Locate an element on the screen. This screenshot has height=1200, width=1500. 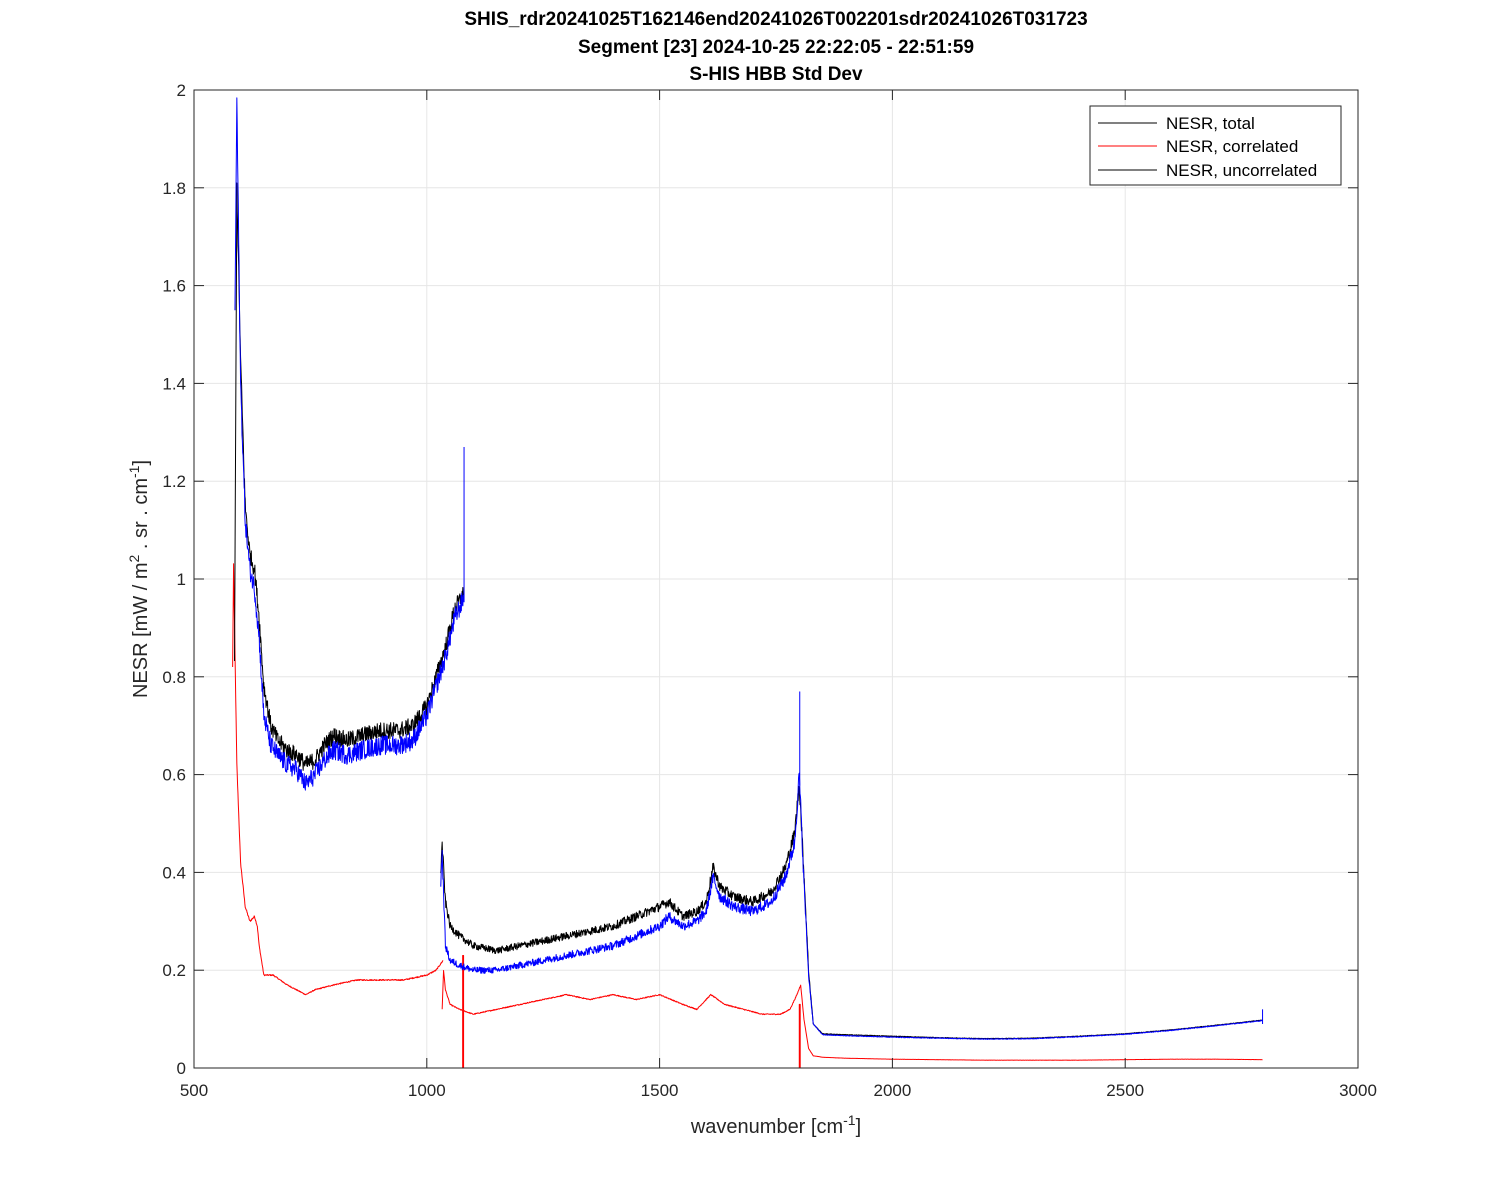
legend-label-correlated: NESR, correlated is located at coordinates (1232, 146).